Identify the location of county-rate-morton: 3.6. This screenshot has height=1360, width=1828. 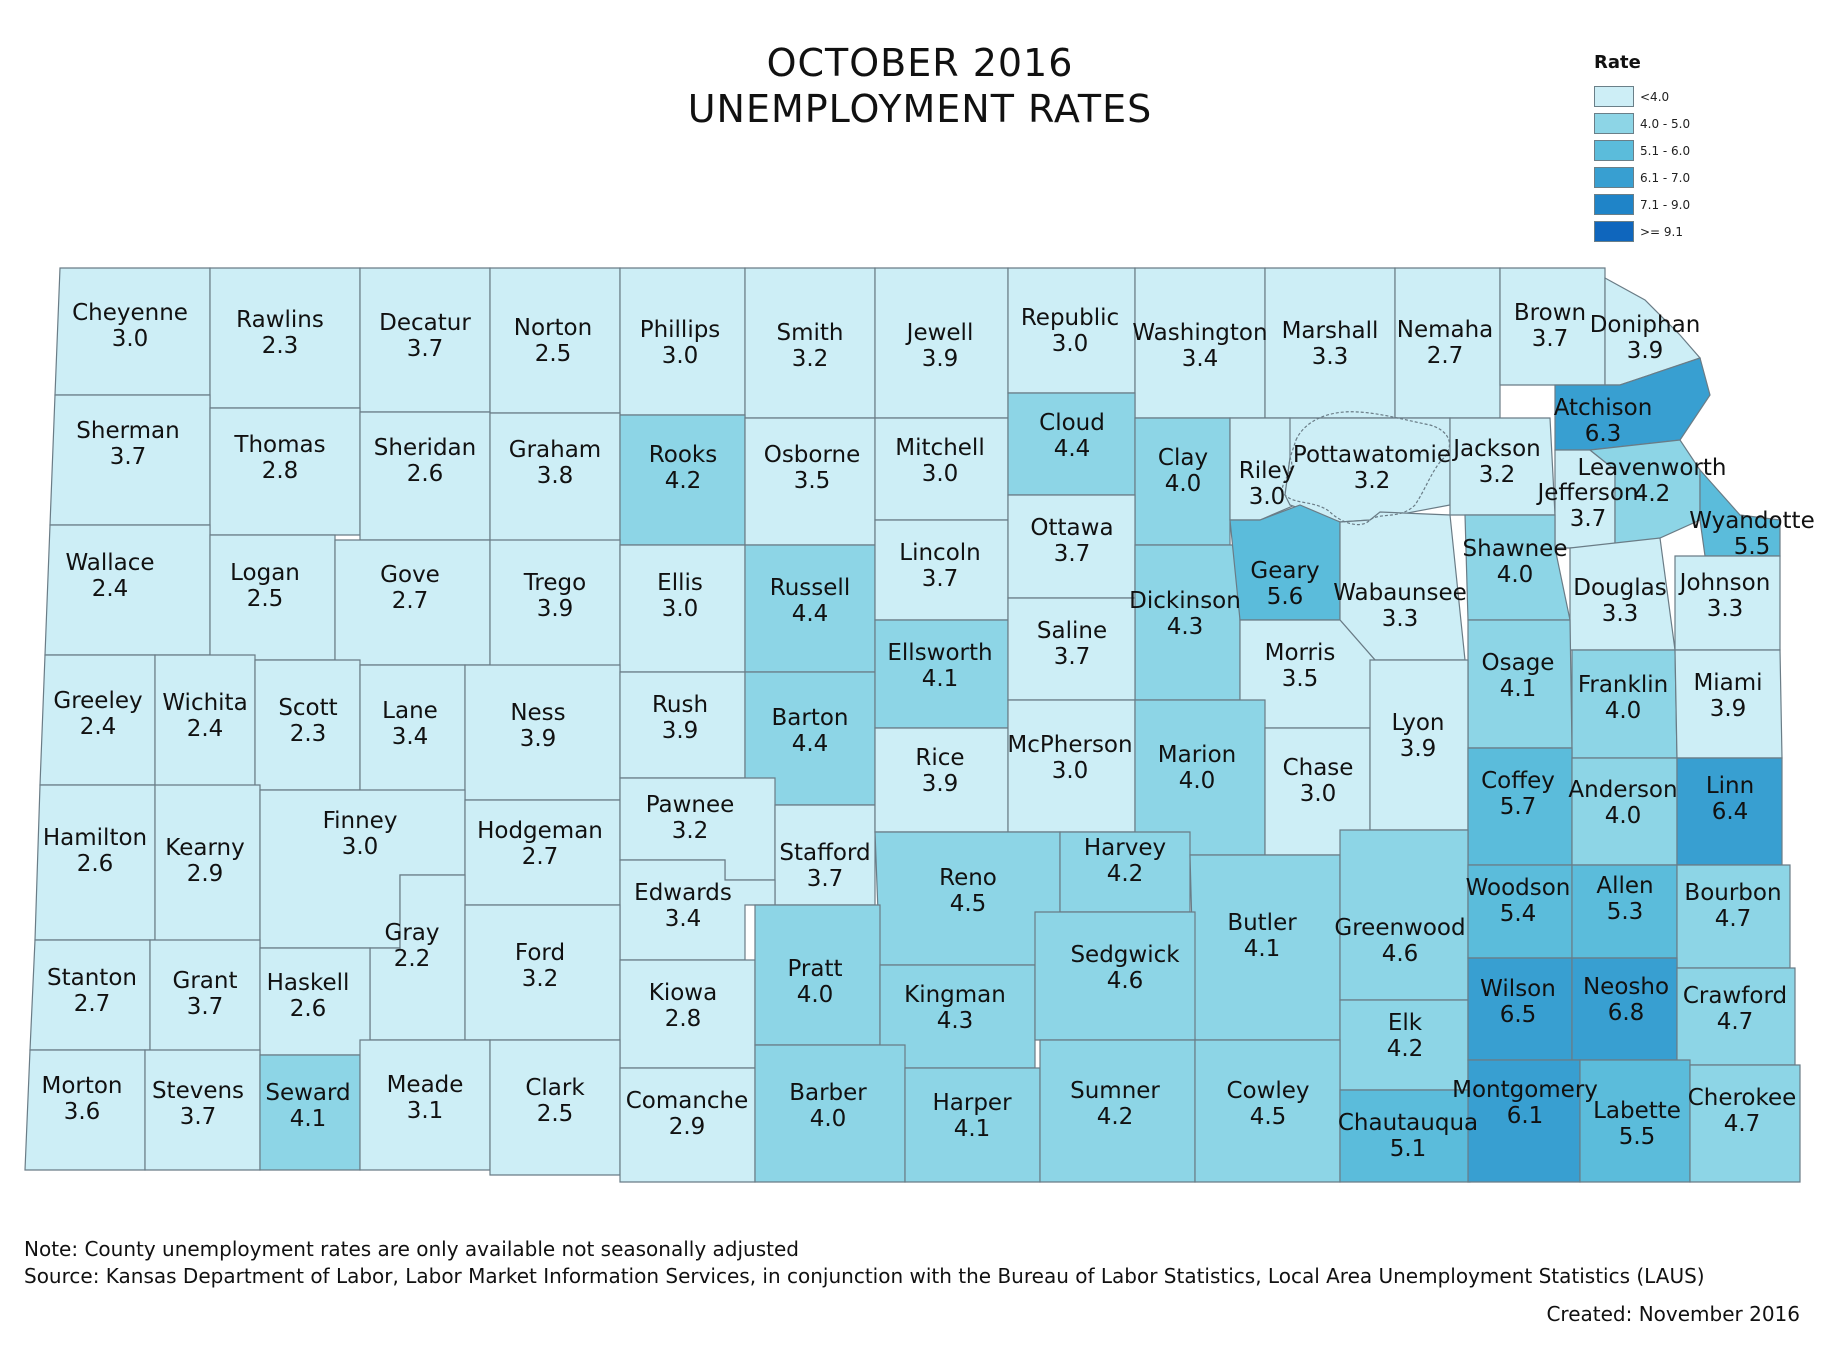
(82, 1112).